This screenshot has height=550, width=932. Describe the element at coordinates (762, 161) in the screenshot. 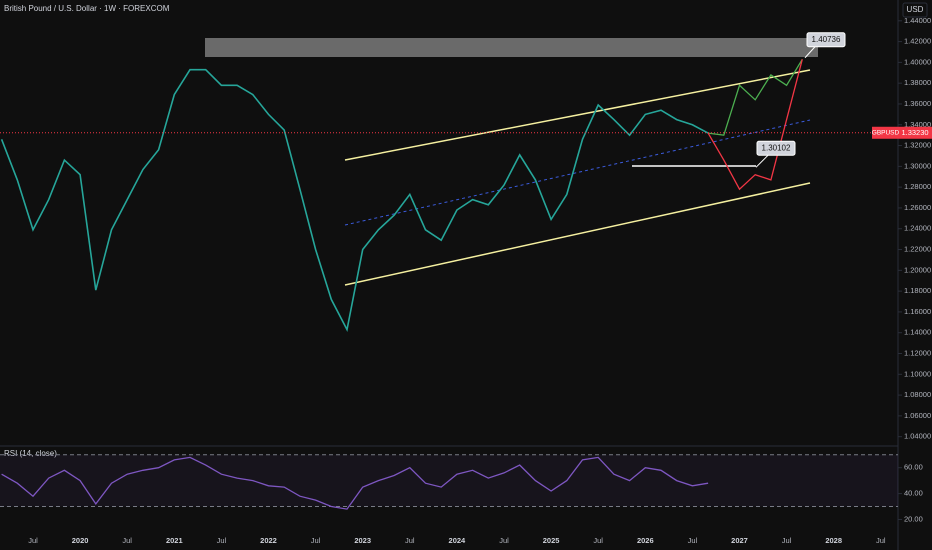

I see `support-callout` at that location.